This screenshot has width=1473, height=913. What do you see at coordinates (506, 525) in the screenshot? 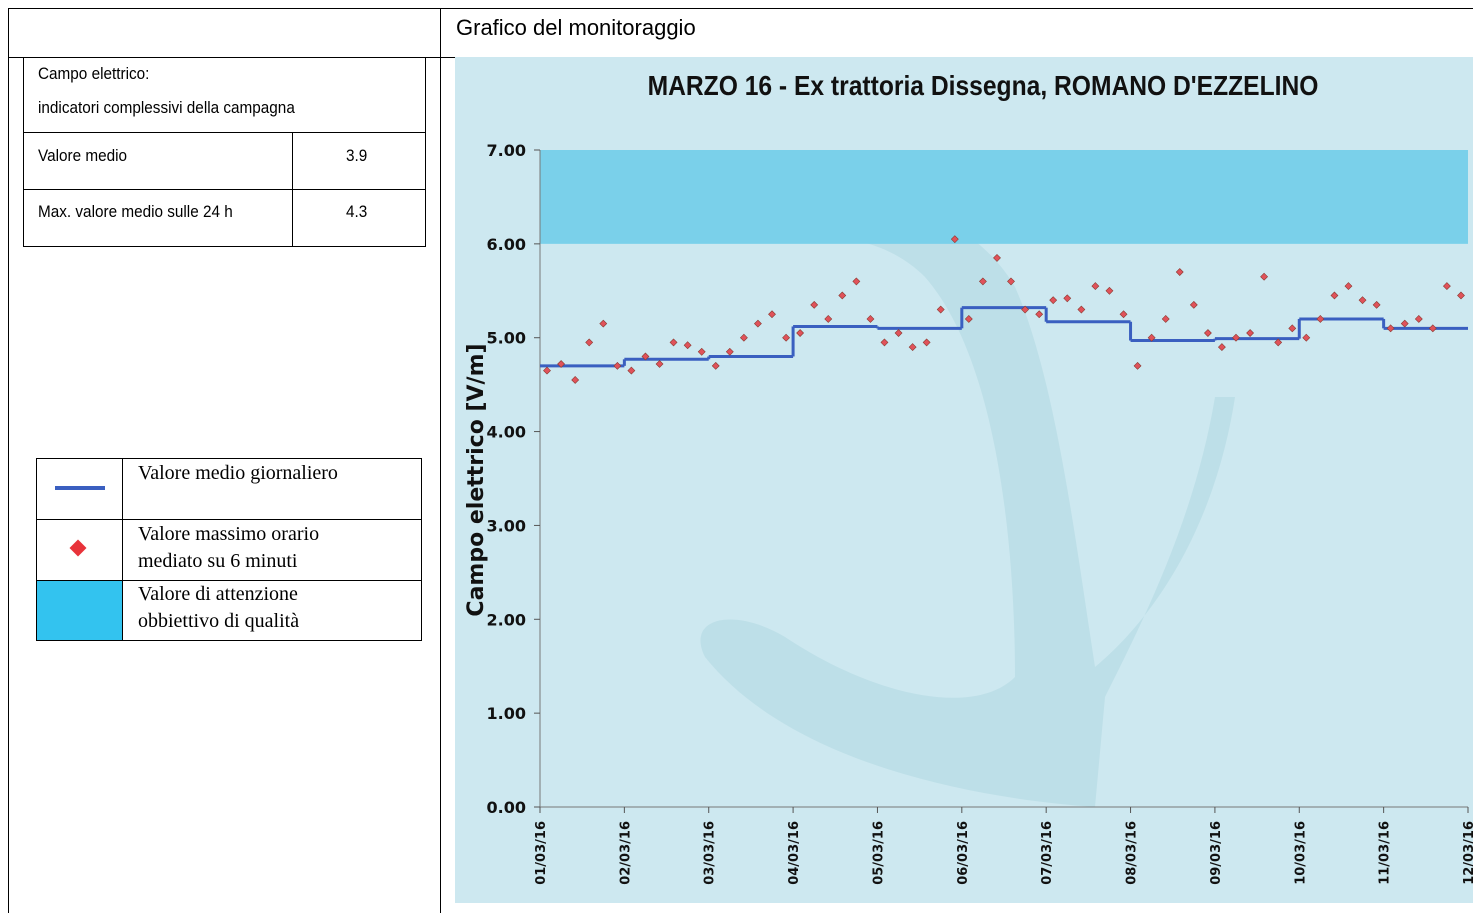
I see `y-tick-label: 3.00` at bounding box center [506, 525].